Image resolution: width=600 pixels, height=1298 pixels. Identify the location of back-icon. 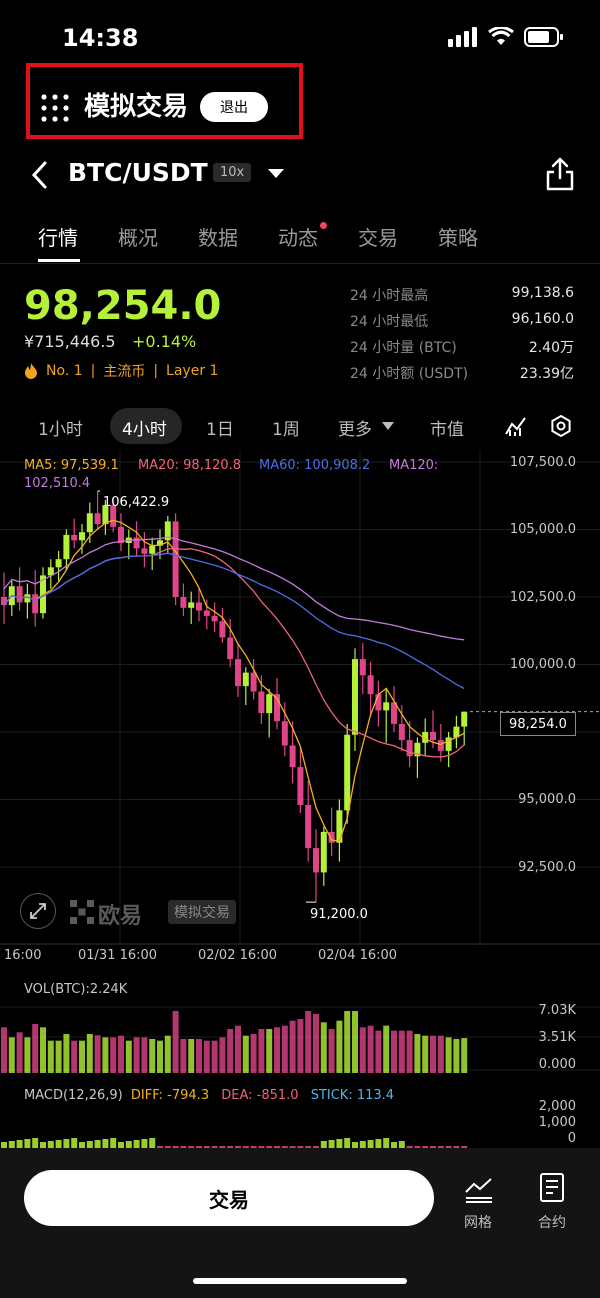
(40, 175).